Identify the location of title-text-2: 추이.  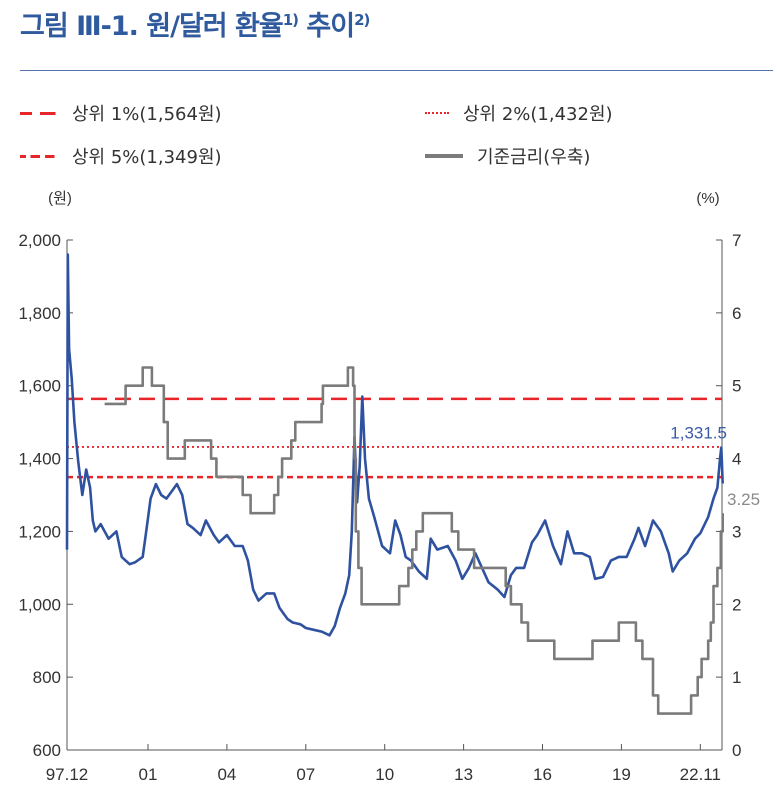
(326, 26).